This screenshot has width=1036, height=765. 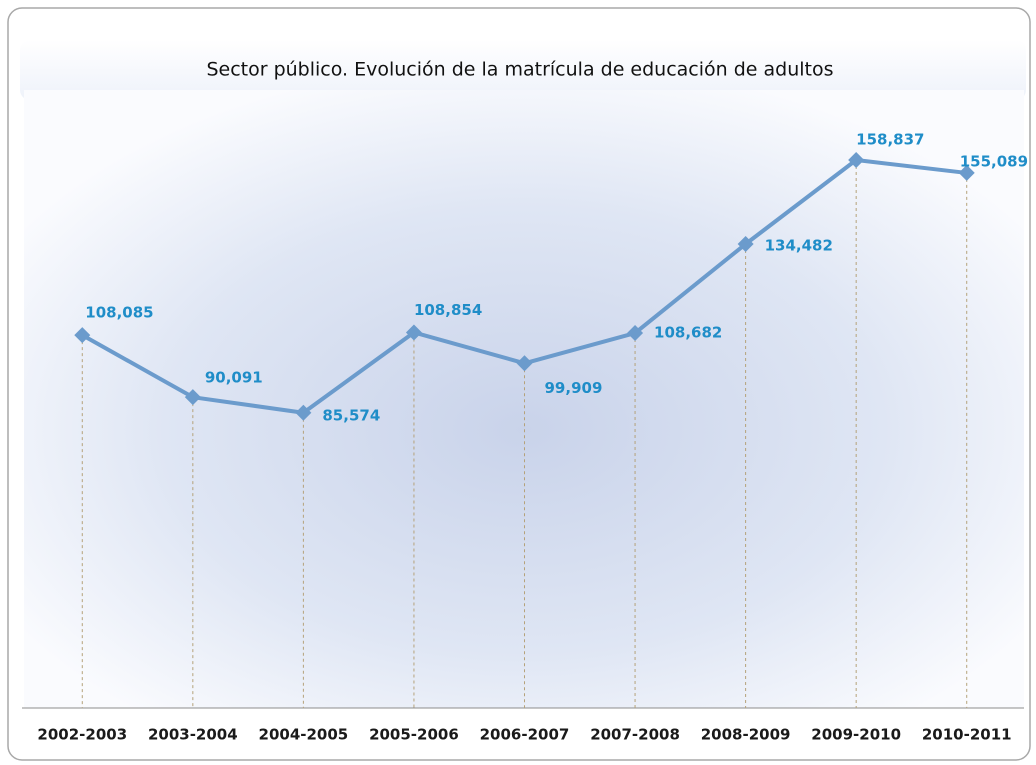 What do you see at coordinates (82, 735) in the screenshot?
I see `x-tick-label: 2002-2003` at bounding box center [82, 735].